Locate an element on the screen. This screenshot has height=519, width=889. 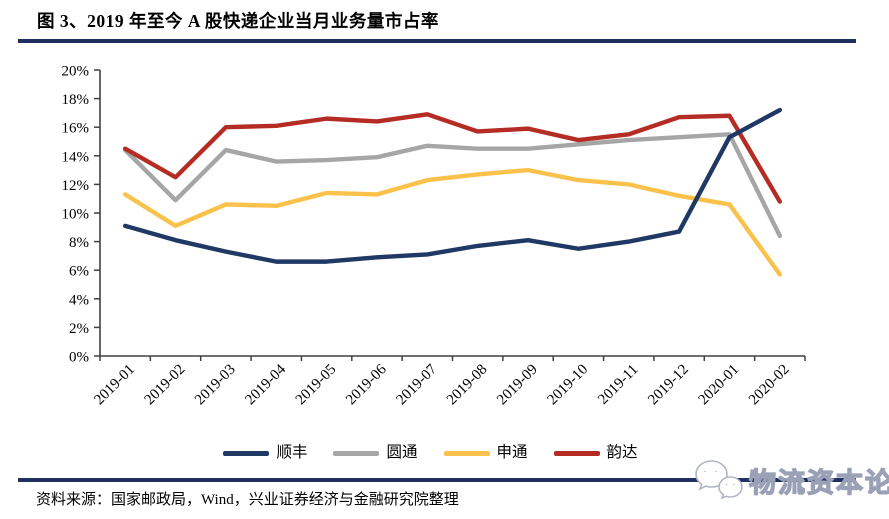
svg-text: 2019-11 is located at coordinates (618, 385).